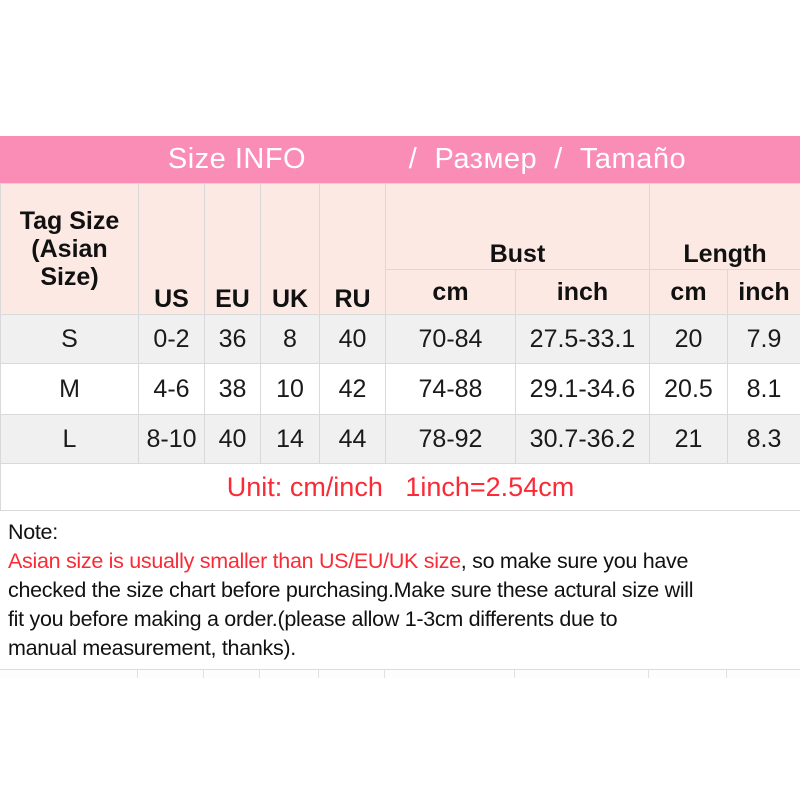 The height and width of the screenshot is (800, 800). Describe the element at coordinates (450, 439) in the screenshot. I see `cell-bust-cm: 78-92` at that location.